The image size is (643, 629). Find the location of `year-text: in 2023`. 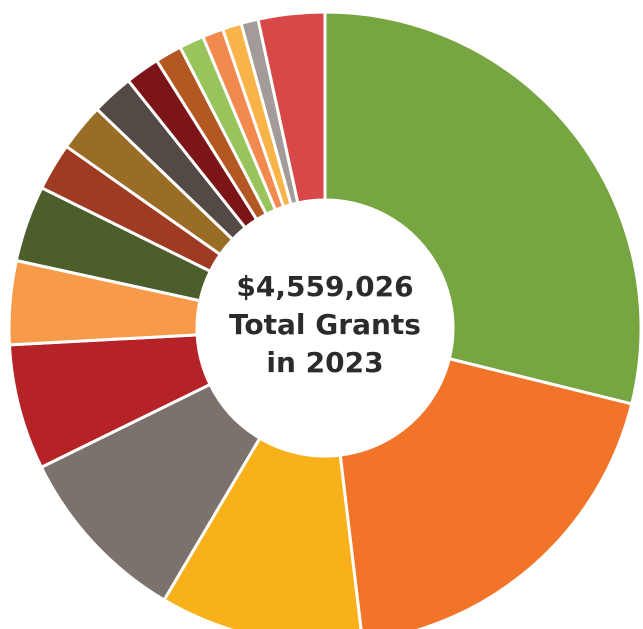

year-text: in 2023 is located at coordinates (325, 362).